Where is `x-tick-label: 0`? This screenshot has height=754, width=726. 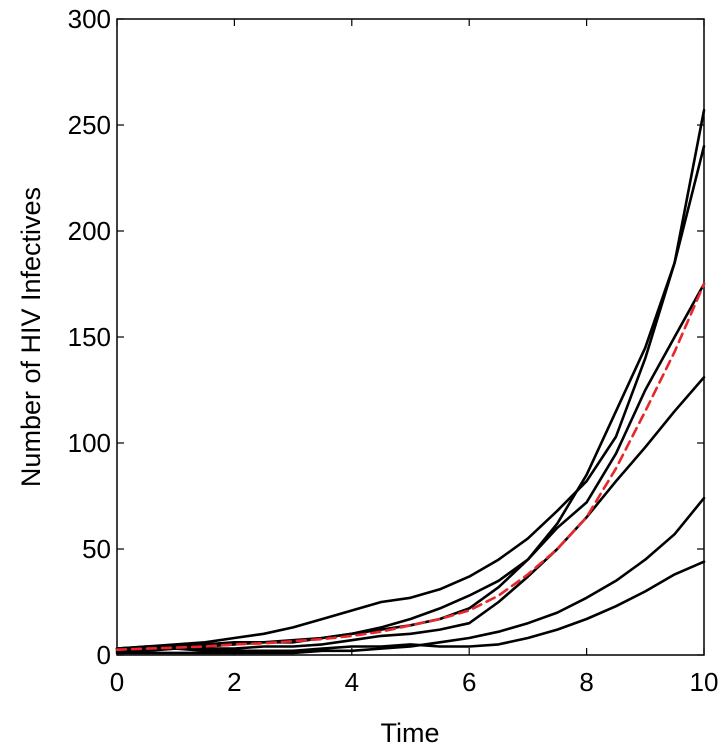 x-tick-label: 0 is located at coordinates (117, 682).